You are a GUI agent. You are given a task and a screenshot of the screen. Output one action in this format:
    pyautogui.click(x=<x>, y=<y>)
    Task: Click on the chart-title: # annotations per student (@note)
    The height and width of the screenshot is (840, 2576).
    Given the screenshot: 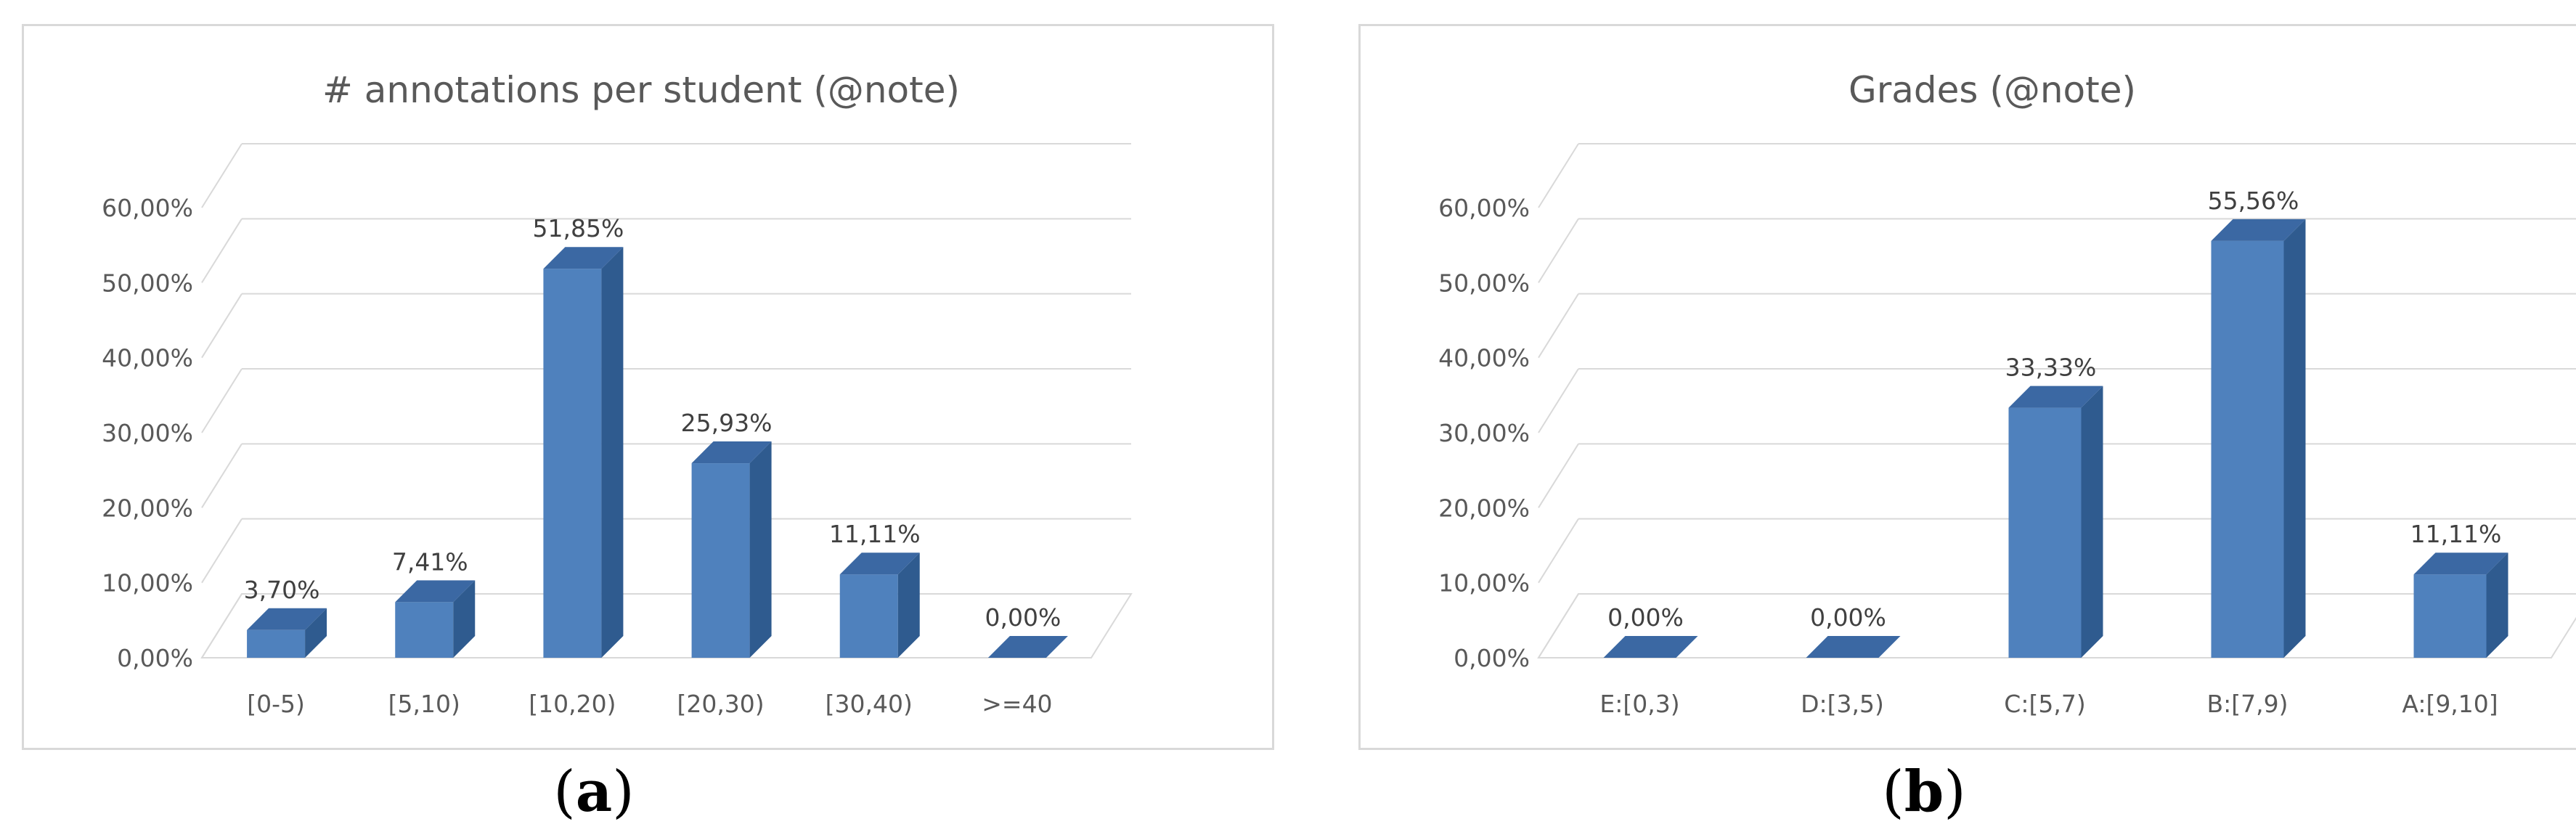 What is the action you would take?
    pyautogui.click(x=641, y=90)
    